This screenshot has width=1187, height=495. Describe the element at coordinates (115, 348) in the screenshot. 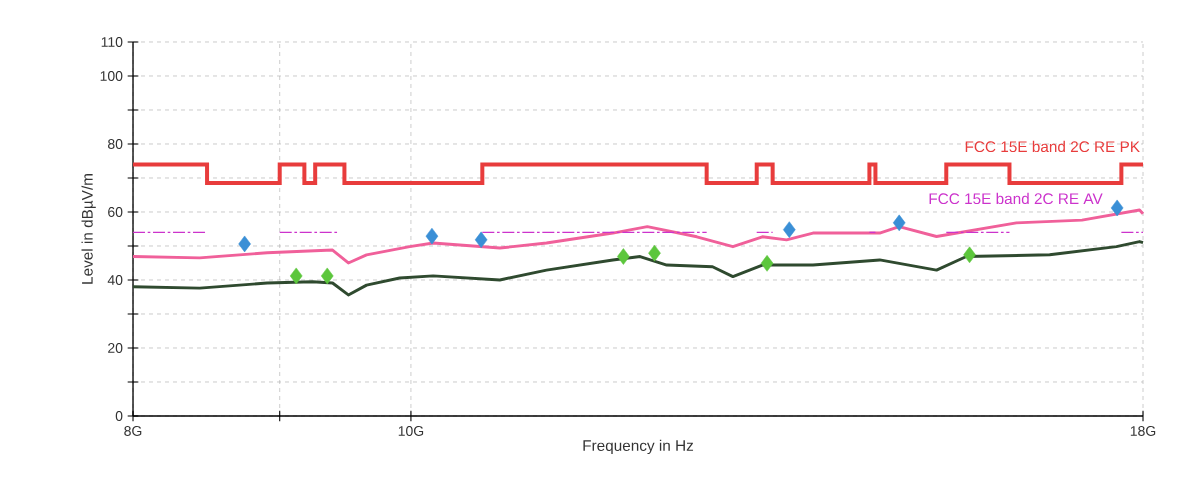

I see `y-tick-label: 20` at that location.